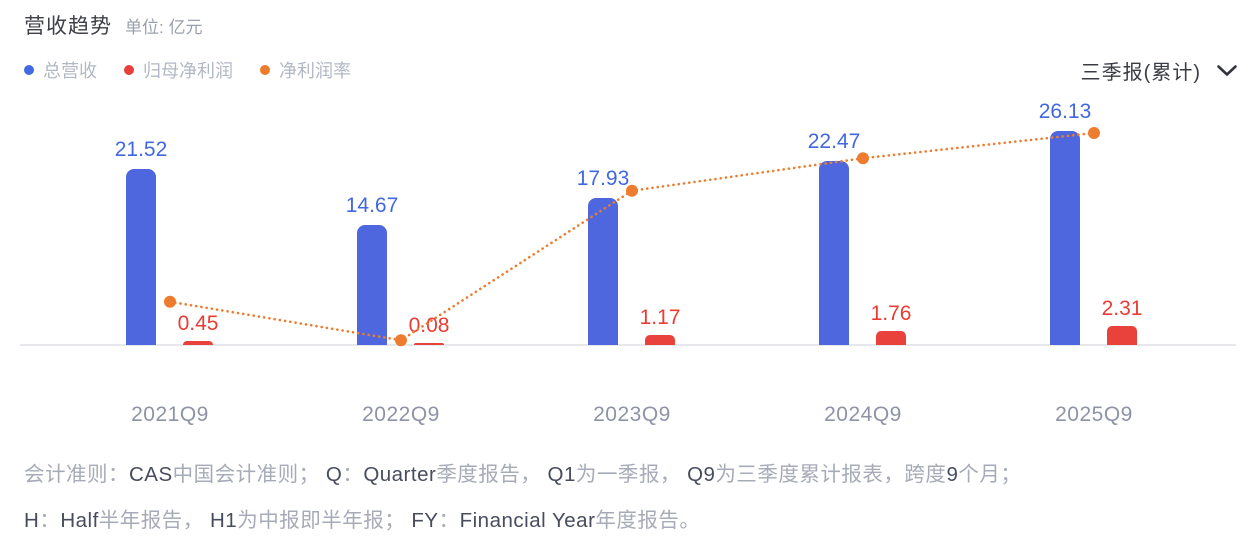 This screenshot has width=1254, height=546. Describe the element at coordinates (79, 520) in the screenshot. I see `footnote-term: Half` at that location.